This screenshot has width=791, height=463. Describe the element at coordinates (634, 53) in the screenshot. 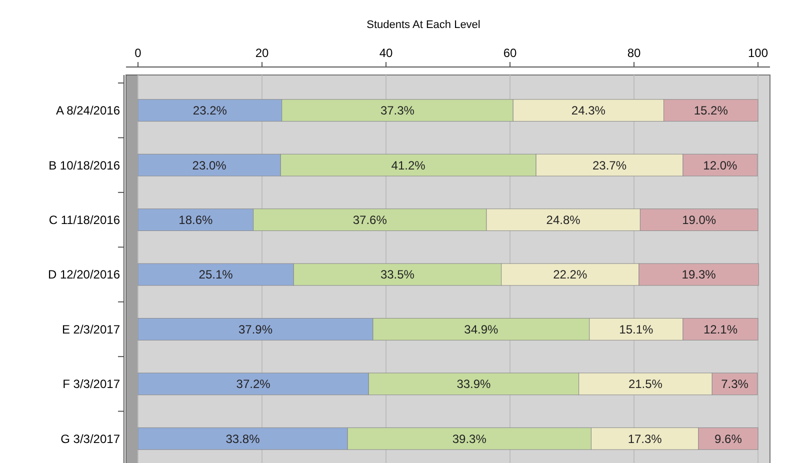

I see `x-tick-label: 80` at that location.